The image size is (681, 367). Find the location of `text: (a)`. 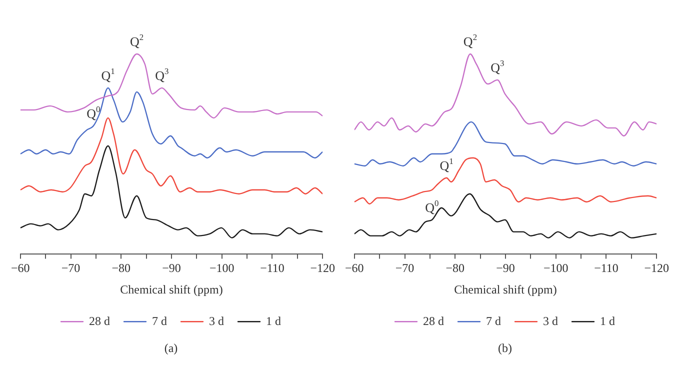

text: (a) is located at coordinates (171, 347).